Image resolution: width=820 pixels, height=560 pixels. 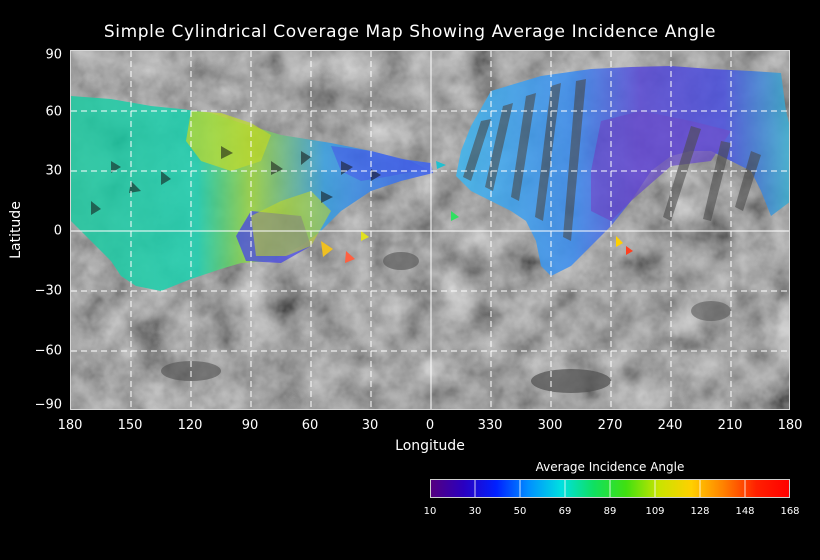 I want to click on legend-colorbar, so click(x=610, y=488).